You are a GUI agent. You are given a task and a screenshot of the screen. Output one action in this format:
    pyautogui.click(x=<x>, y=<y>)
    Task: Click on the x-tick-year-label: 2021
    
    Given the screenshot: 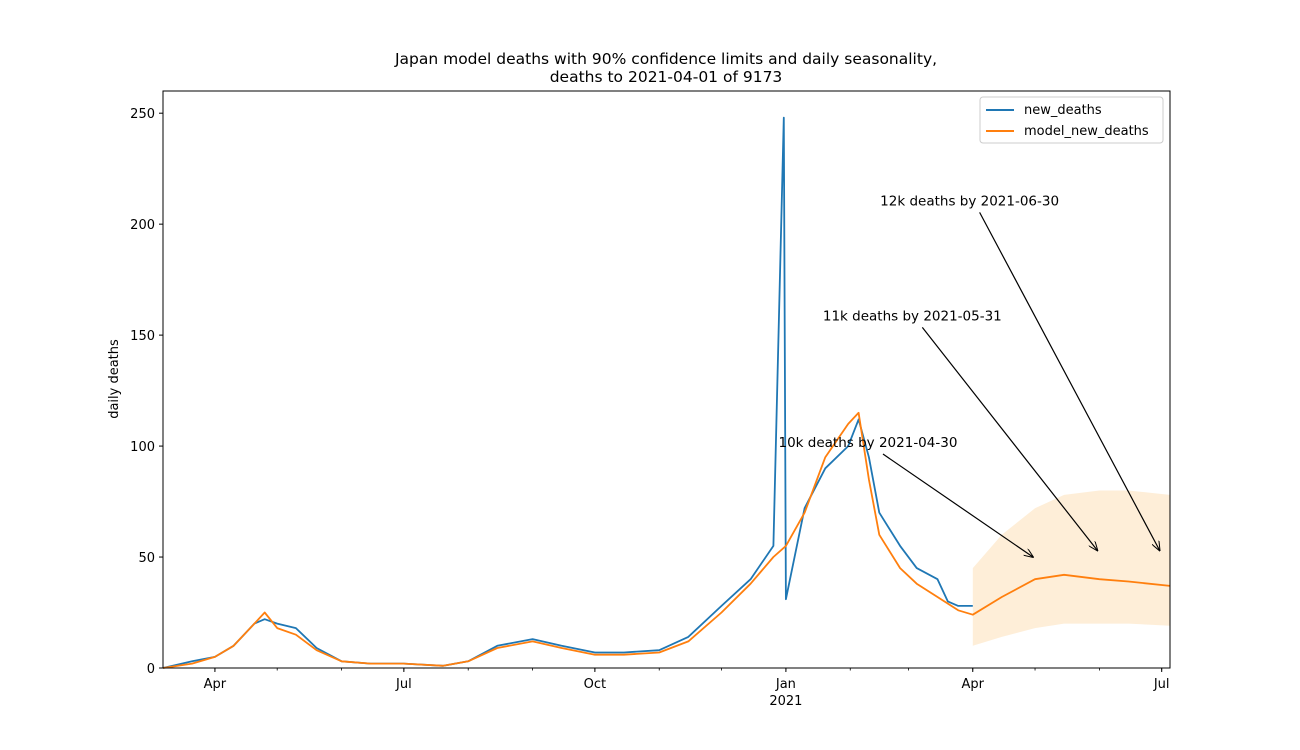 What is the action you would take?
    pyautogui.click(x=785, y=701)
    